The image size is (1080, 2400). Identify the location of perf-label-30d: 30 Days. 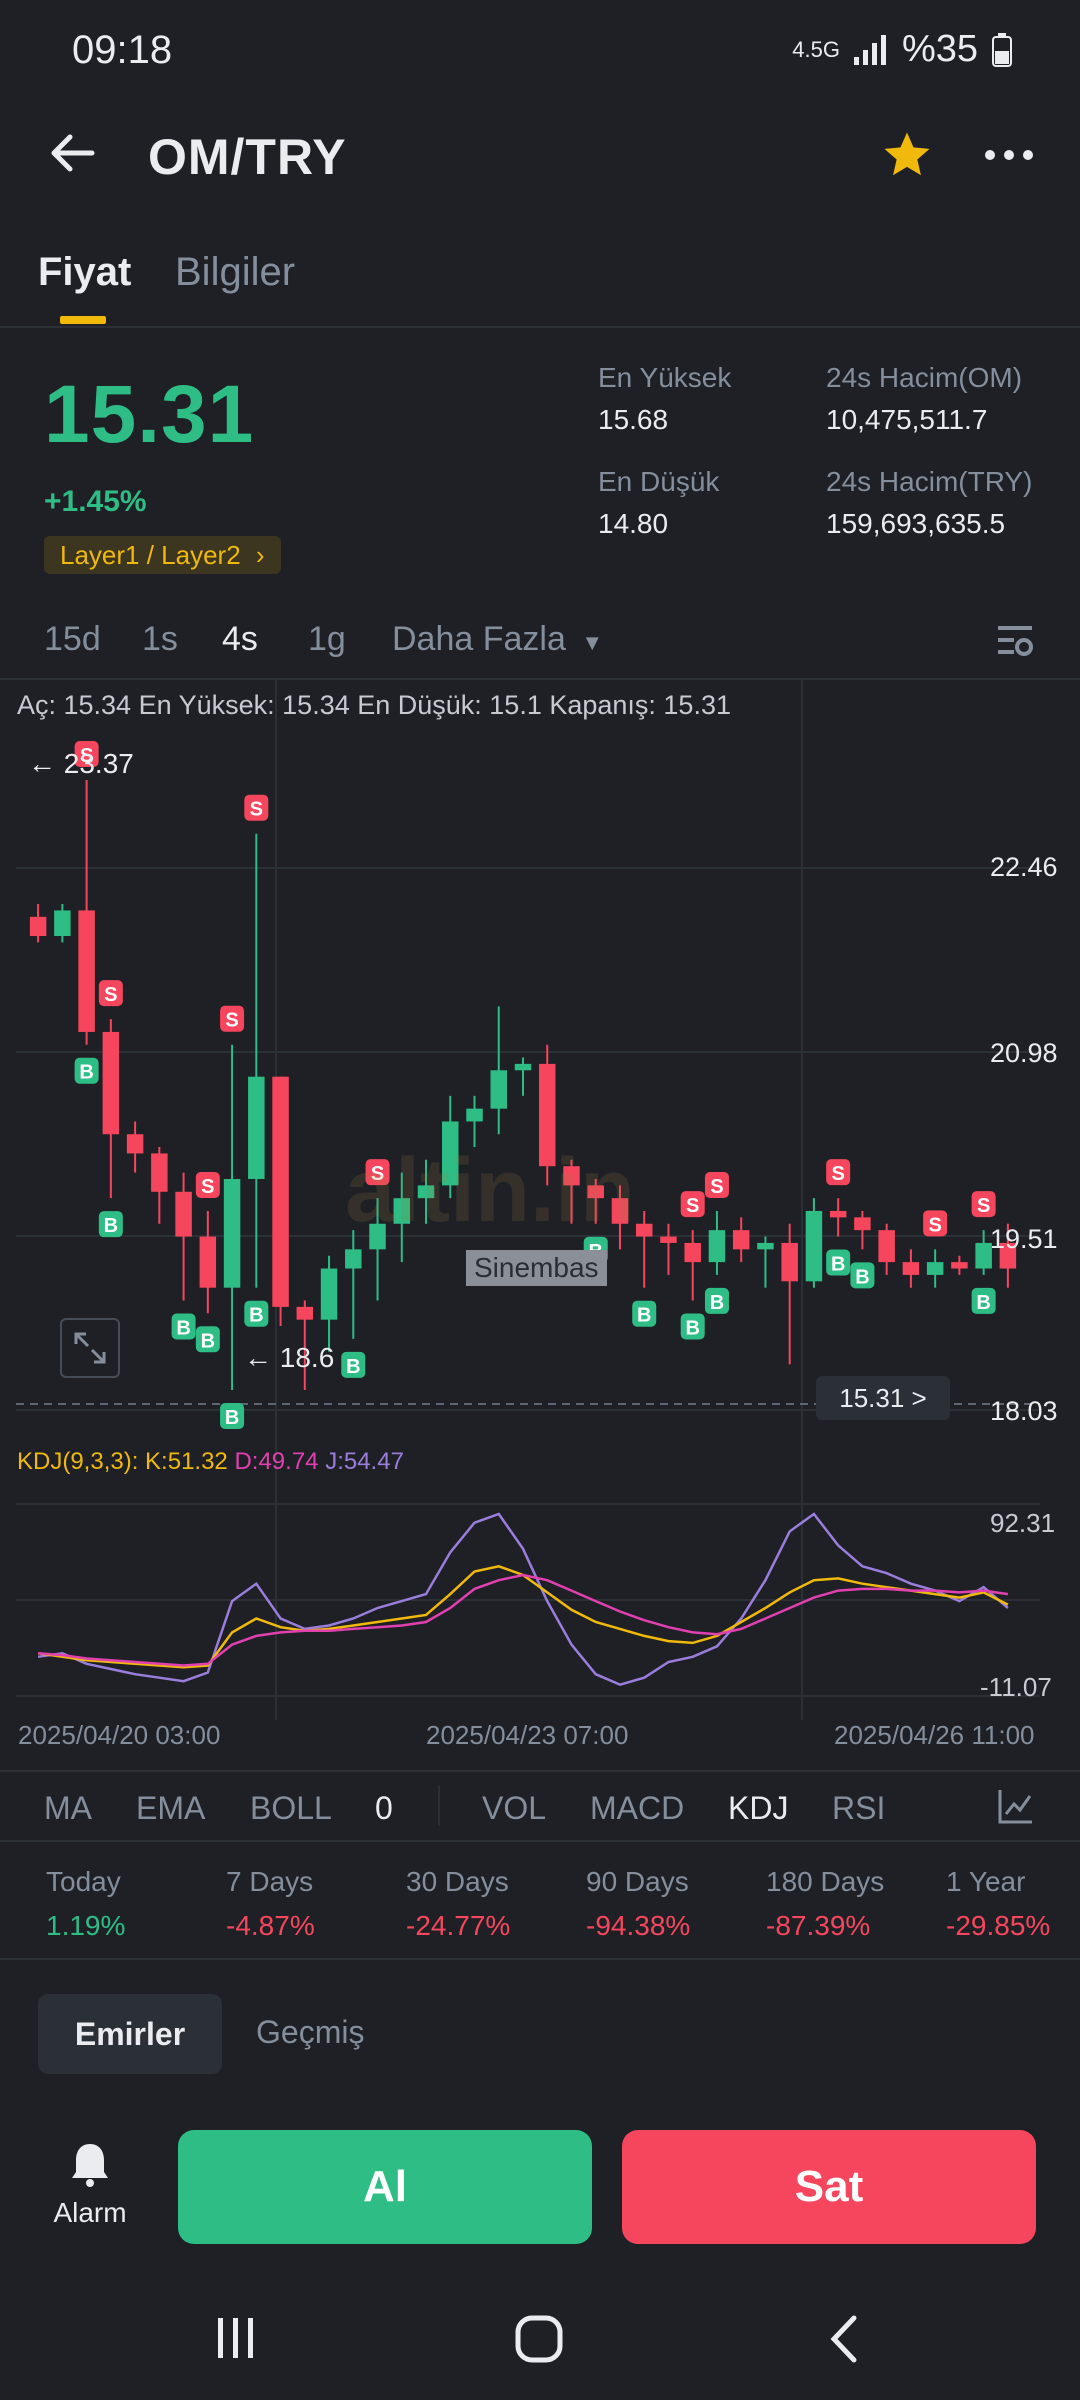
(457, 1881).